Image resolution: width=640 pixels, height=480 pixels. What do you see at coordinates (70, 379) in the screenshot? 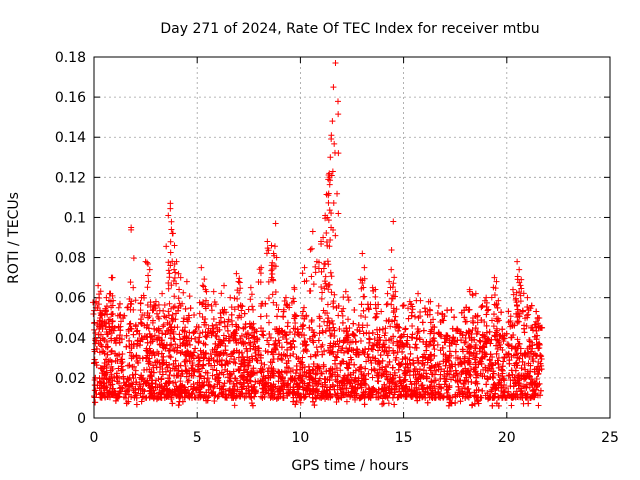
I see `y-tick-label: 0.02` at bounding box center [70, 379].